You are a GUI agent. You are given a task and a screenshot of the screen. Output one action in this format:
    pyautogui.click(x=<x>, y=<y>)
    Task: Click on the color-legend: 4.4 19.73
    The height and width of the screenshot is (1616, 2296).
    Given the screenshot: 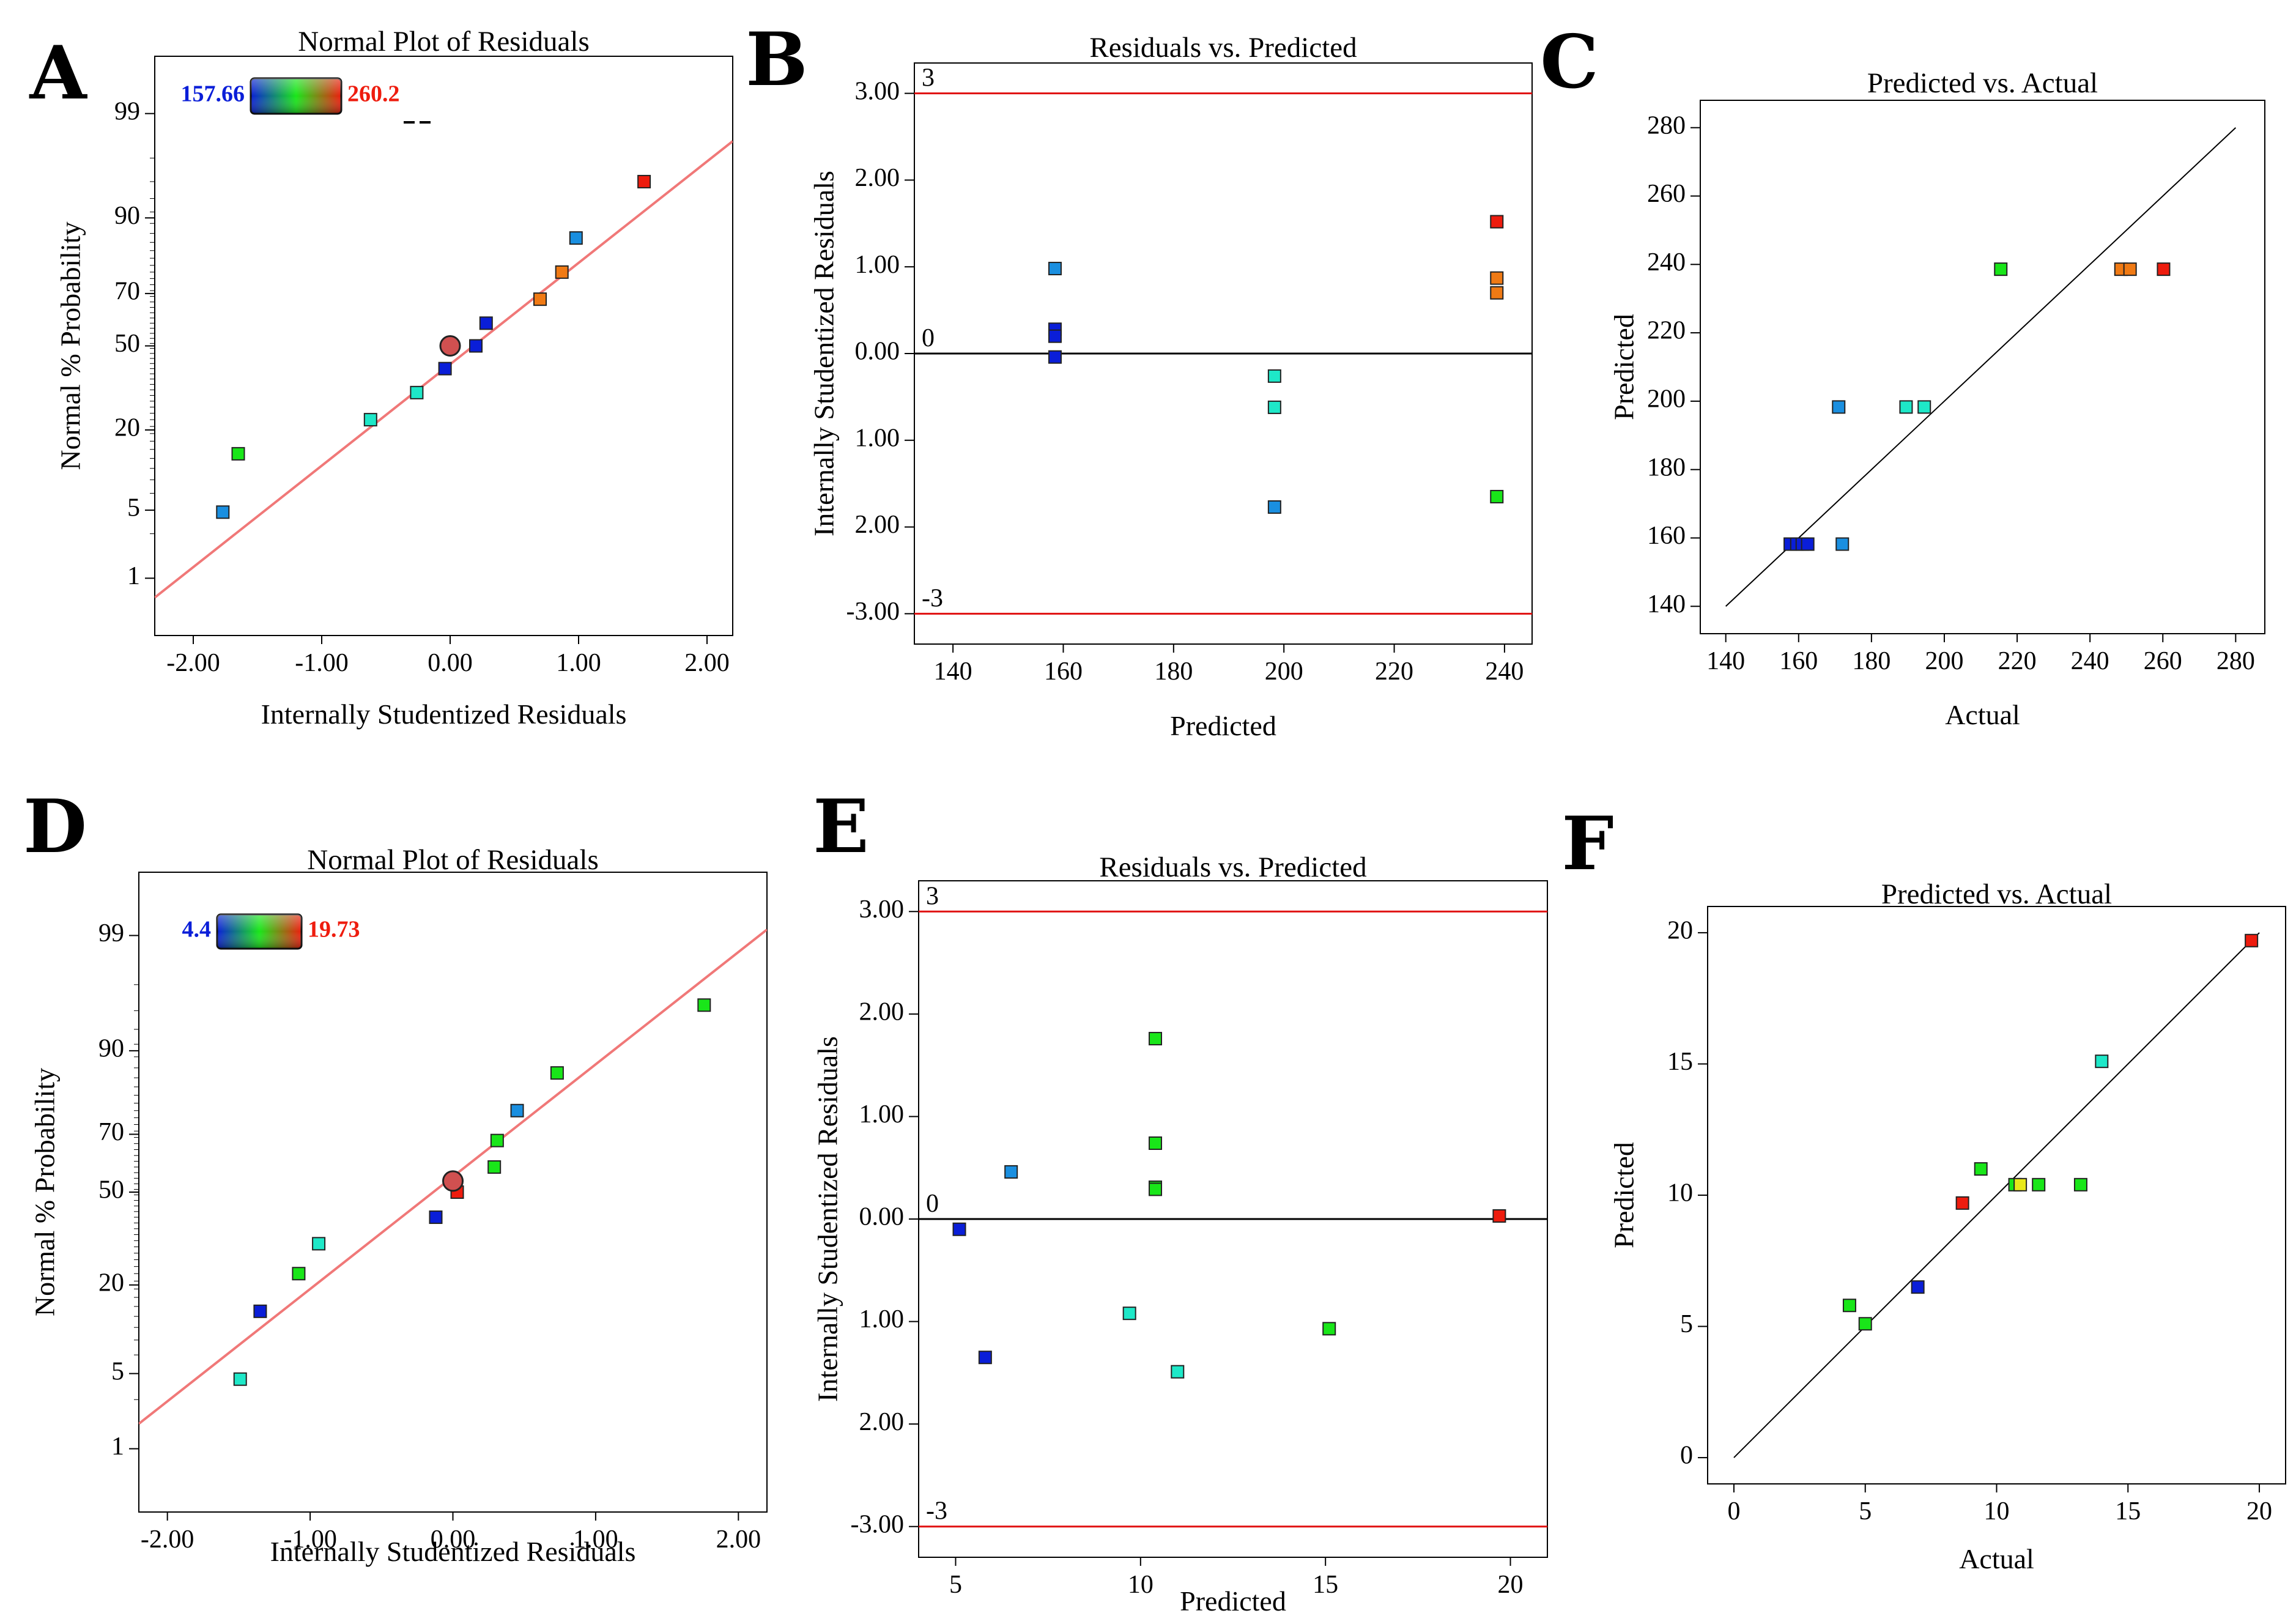 What is the action you would take?
    pyautogui.click(x=271, y=931)
    